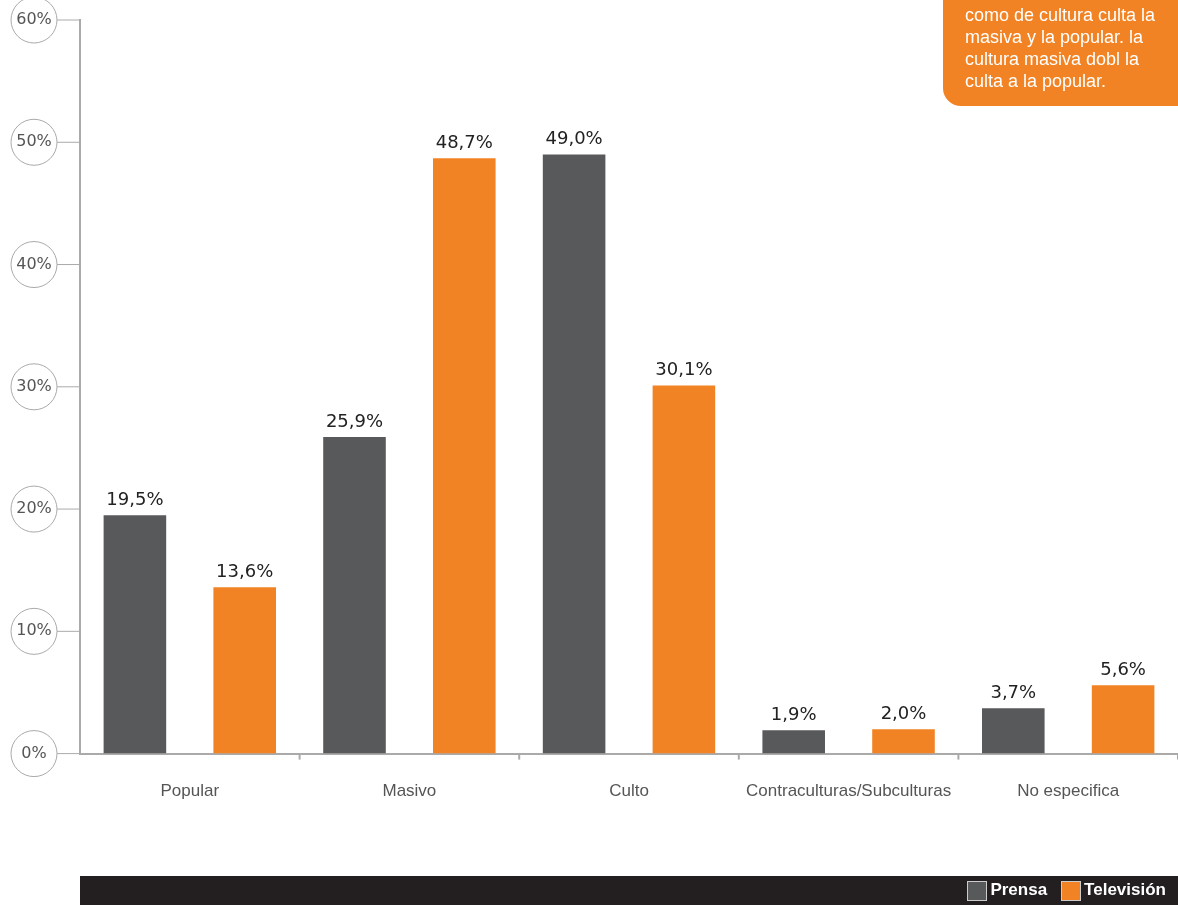  Describe the element at coordinates (793, 714) in the screenshot. I see `data-label: 1,9%` at that location.